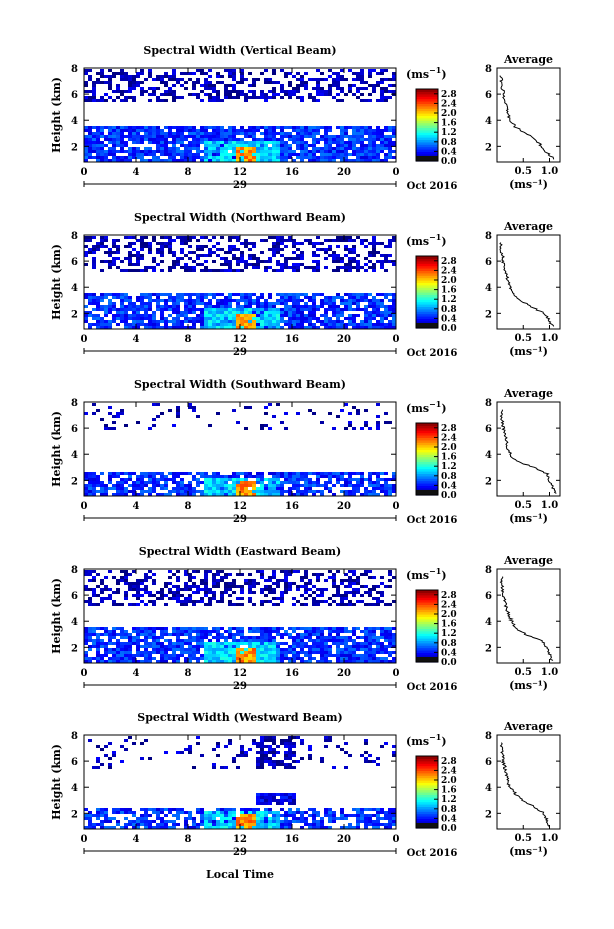  I want to click on unit-base: (ms, so click(417, 408).